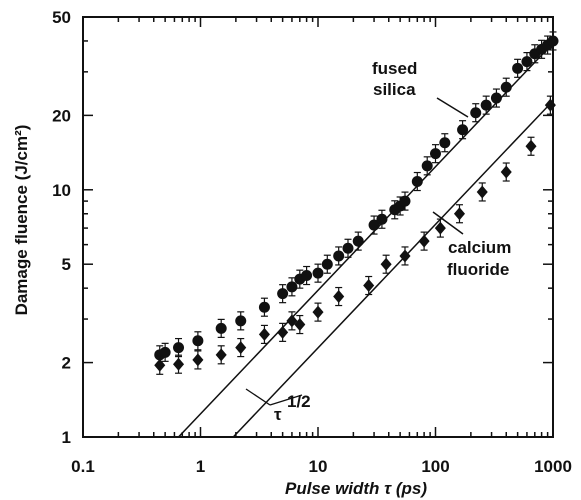  I want to click on y-tick-label: 2, so click(66, 363).